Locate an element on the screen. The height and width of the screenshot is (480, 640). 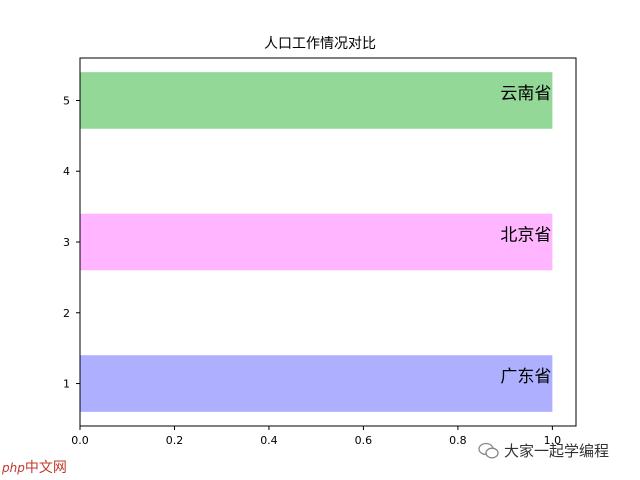
x-tick-label-1: 0.2 is located at coordinates (175, 440).